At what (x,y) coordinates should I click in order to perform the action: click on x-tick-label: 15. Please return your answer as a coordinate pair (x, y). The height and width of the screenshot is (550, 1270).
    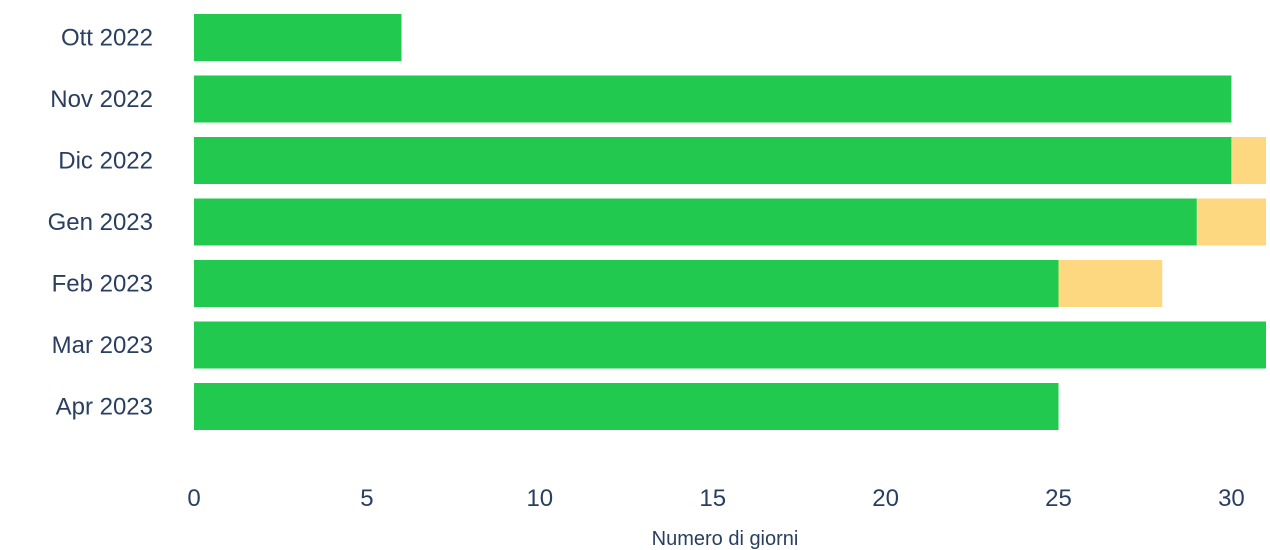
    Looking at the image, I should click on (712, 498).